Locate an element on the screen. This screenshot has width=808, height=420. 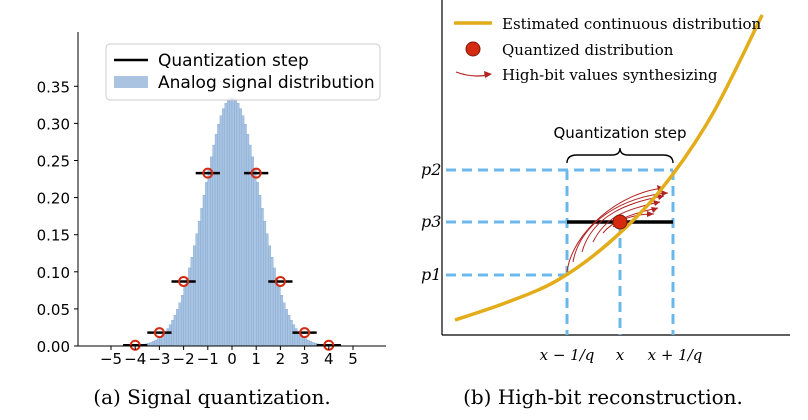
legend-arrow-label: High-bit values synthesizing is located at coordinates (610, 75).